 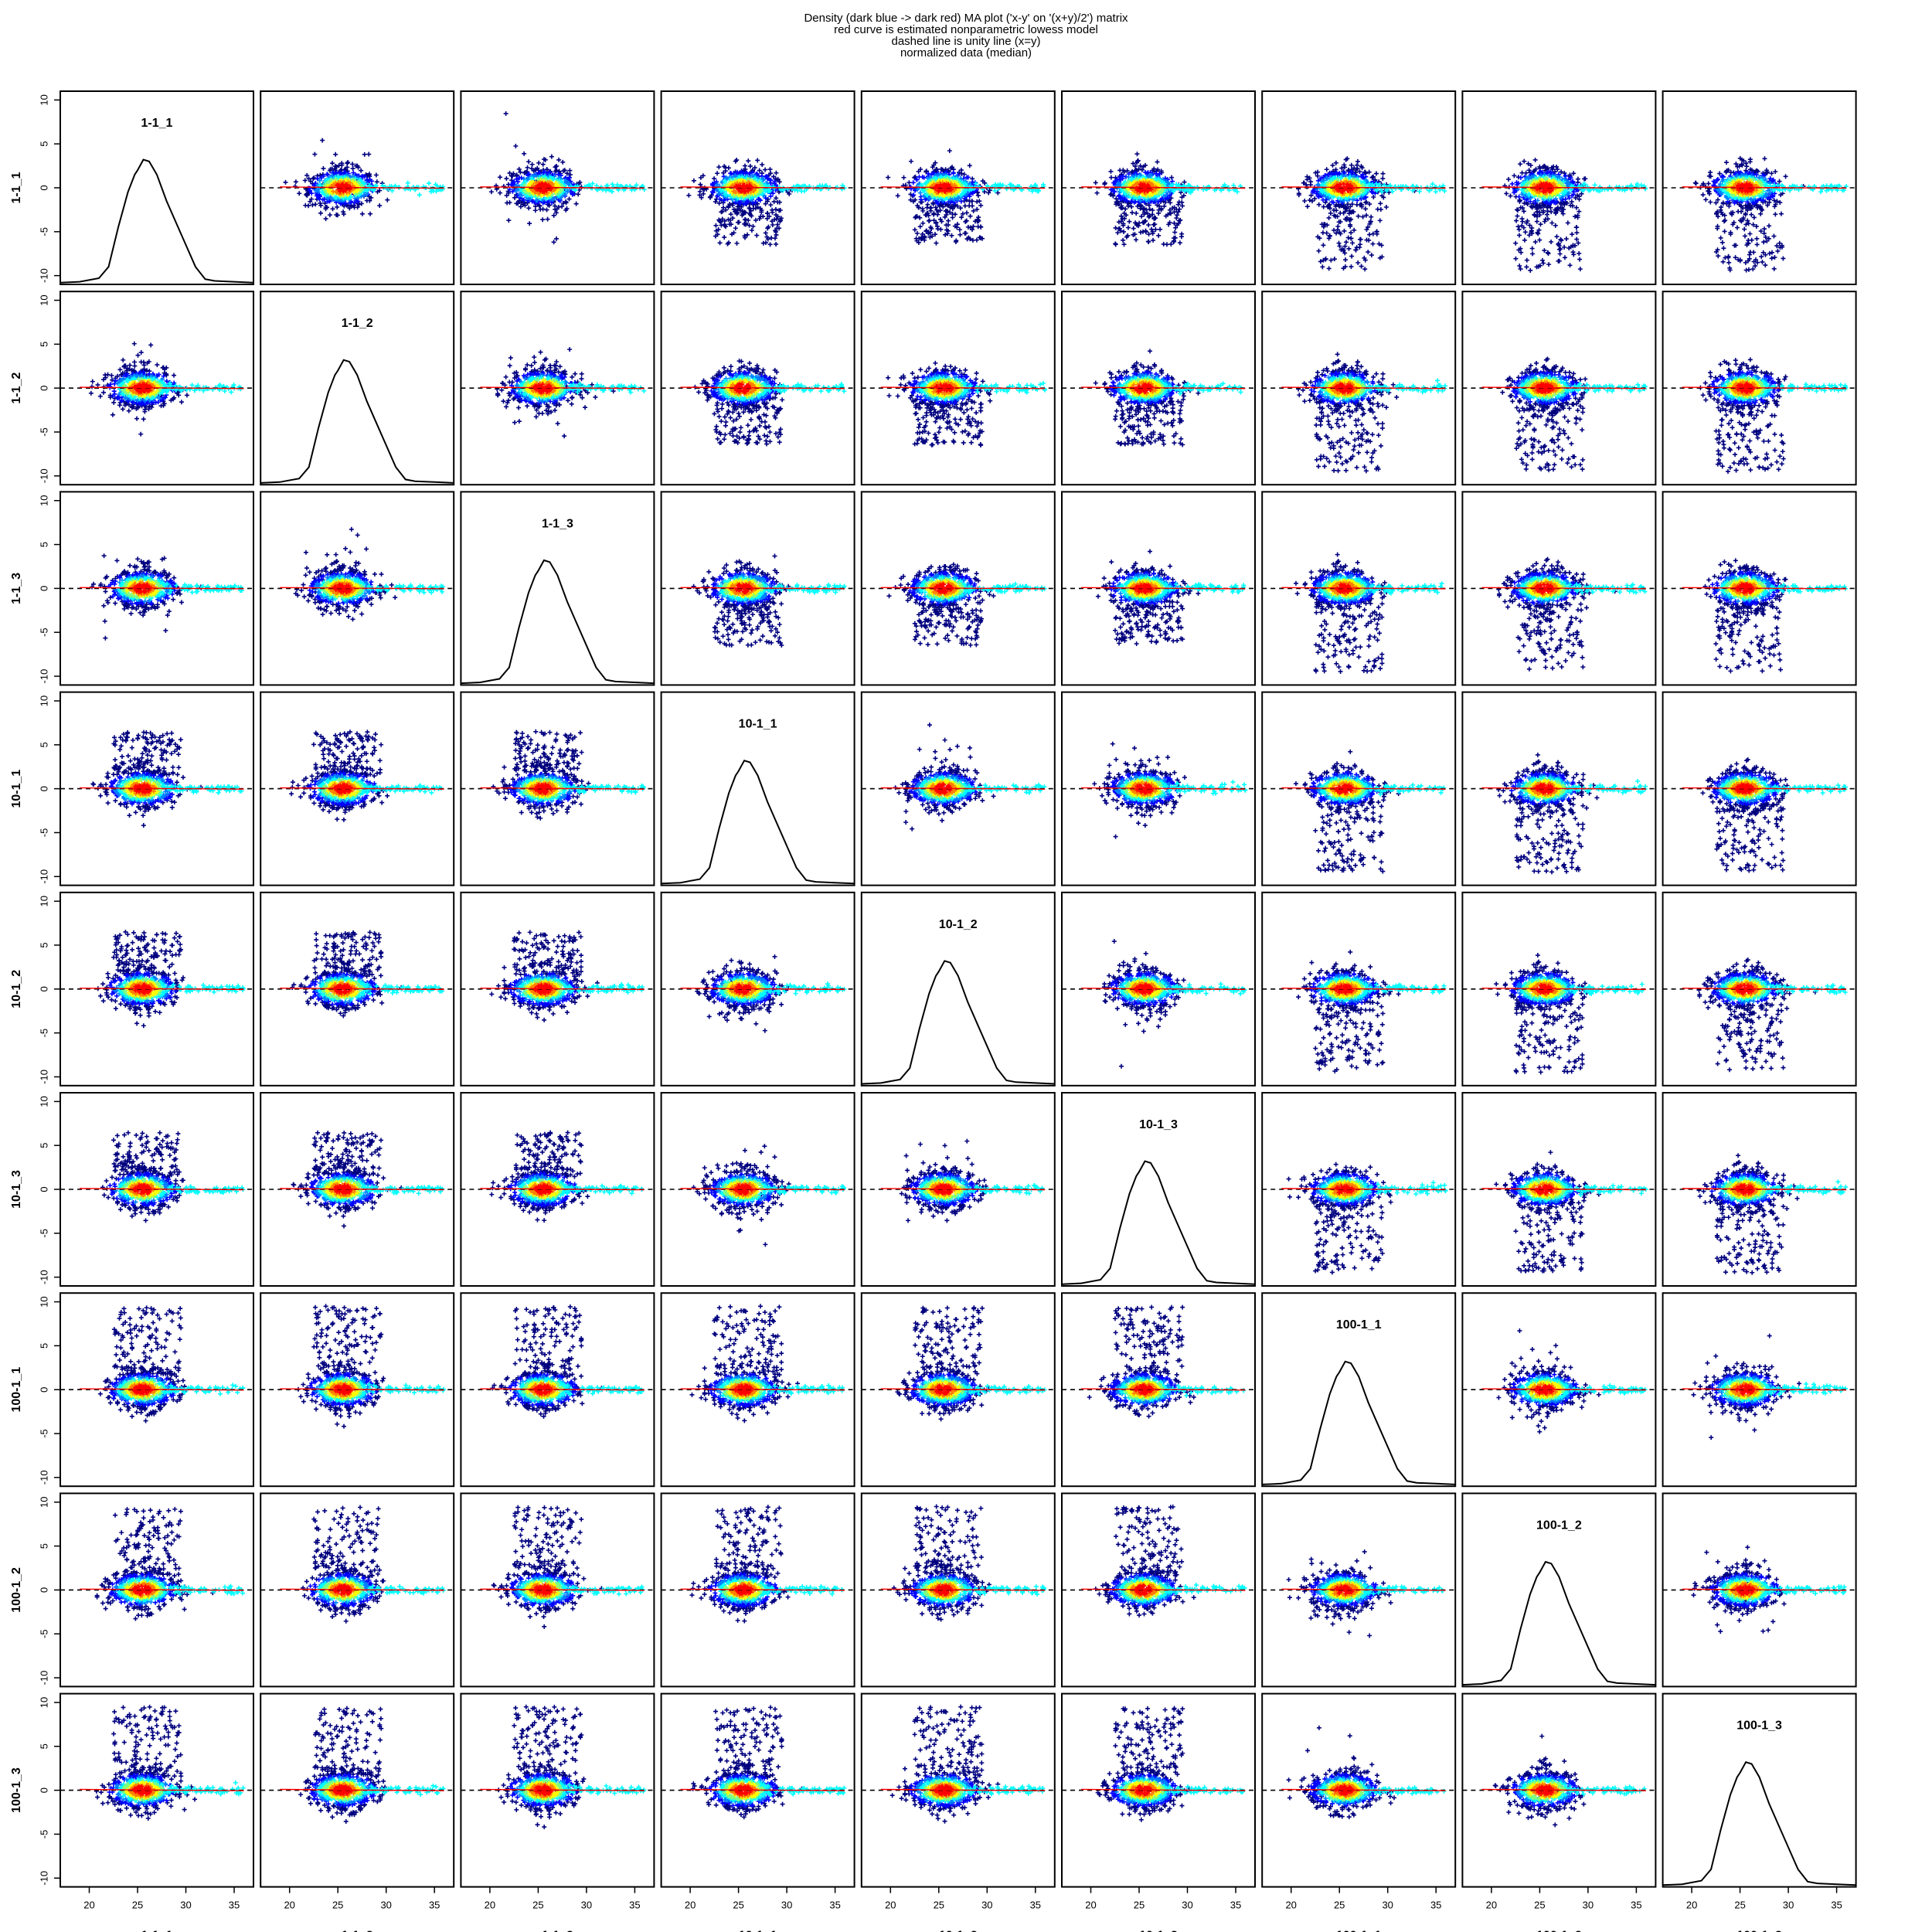 I want to click on panel-content, so click(x=1359, y=214).